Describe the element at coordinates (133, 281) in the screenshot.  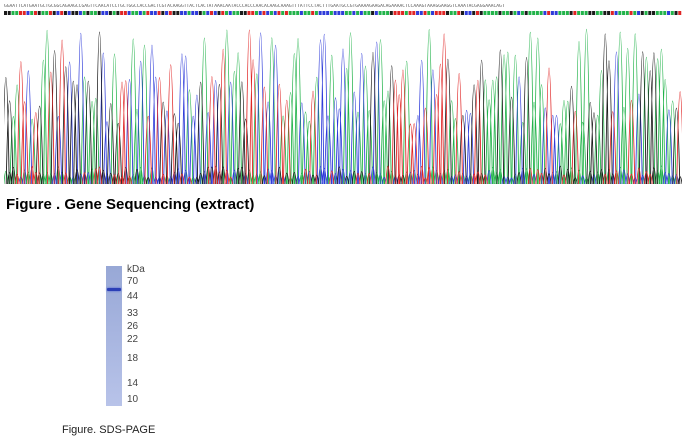
I see `marker-label: 70` at that location.